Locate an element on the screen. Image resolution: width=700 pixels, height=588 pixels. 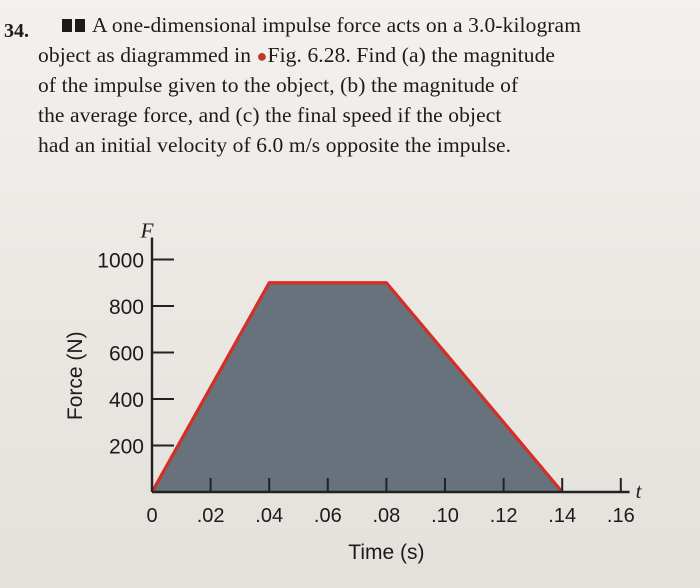
x-tick-label: 0 is located at coordinates (151, 516).